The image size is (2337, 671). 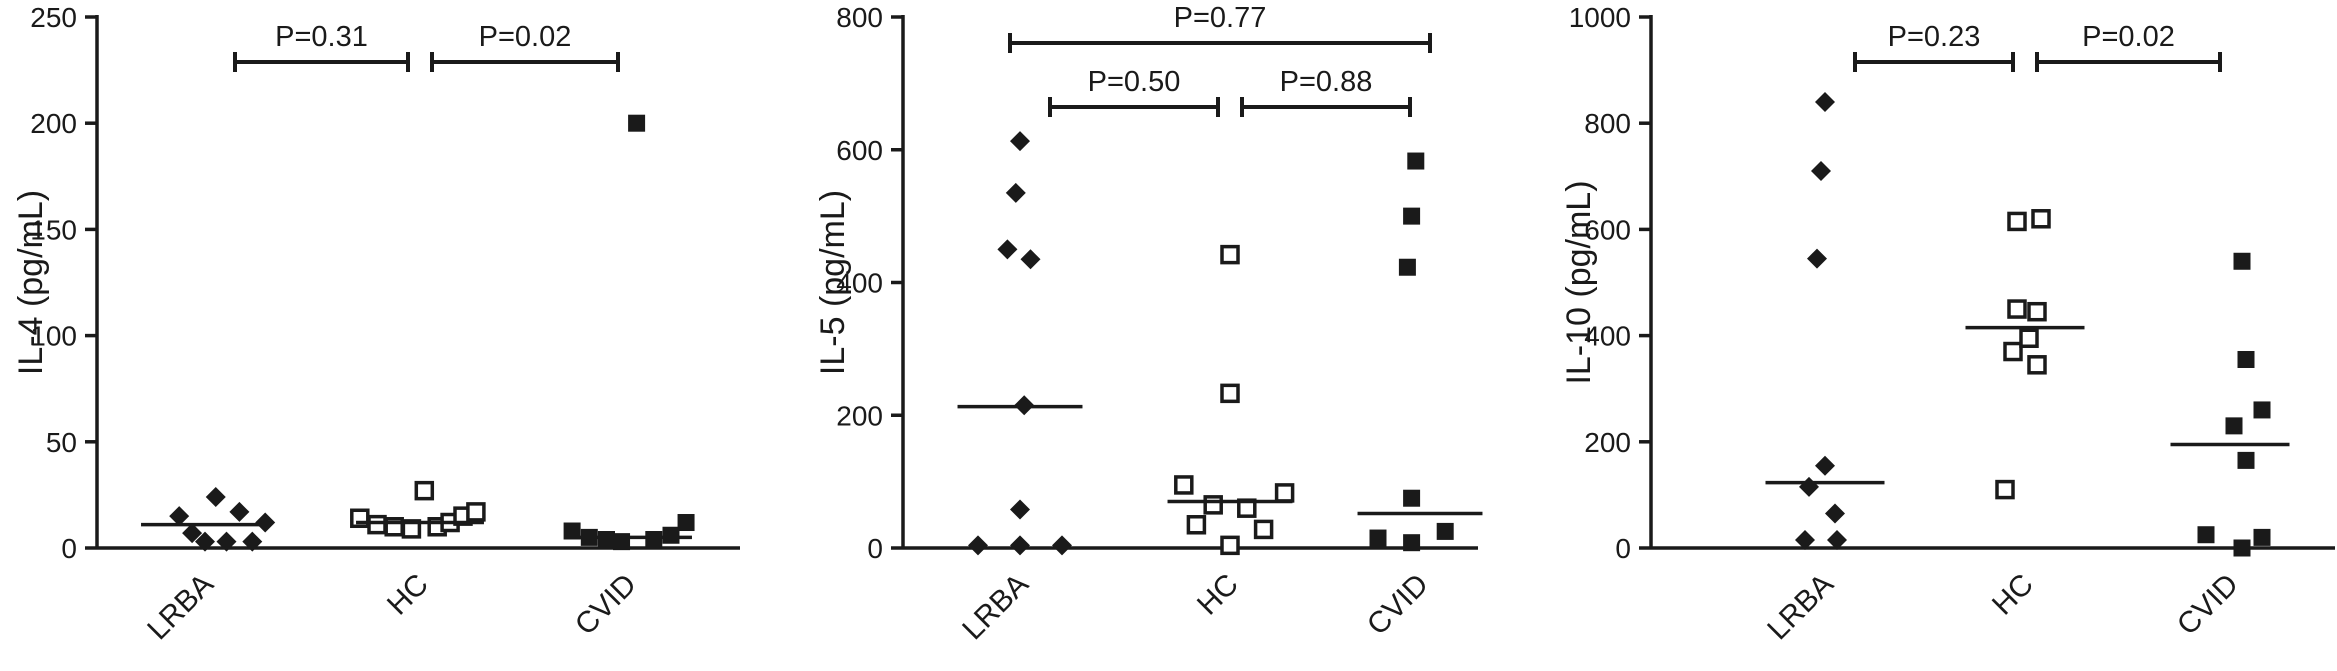 What do you see at coordinates (1220, 27) in the screenshot?
I see `significance-bracket: P=0.77` at bounding box center [1220, 27].